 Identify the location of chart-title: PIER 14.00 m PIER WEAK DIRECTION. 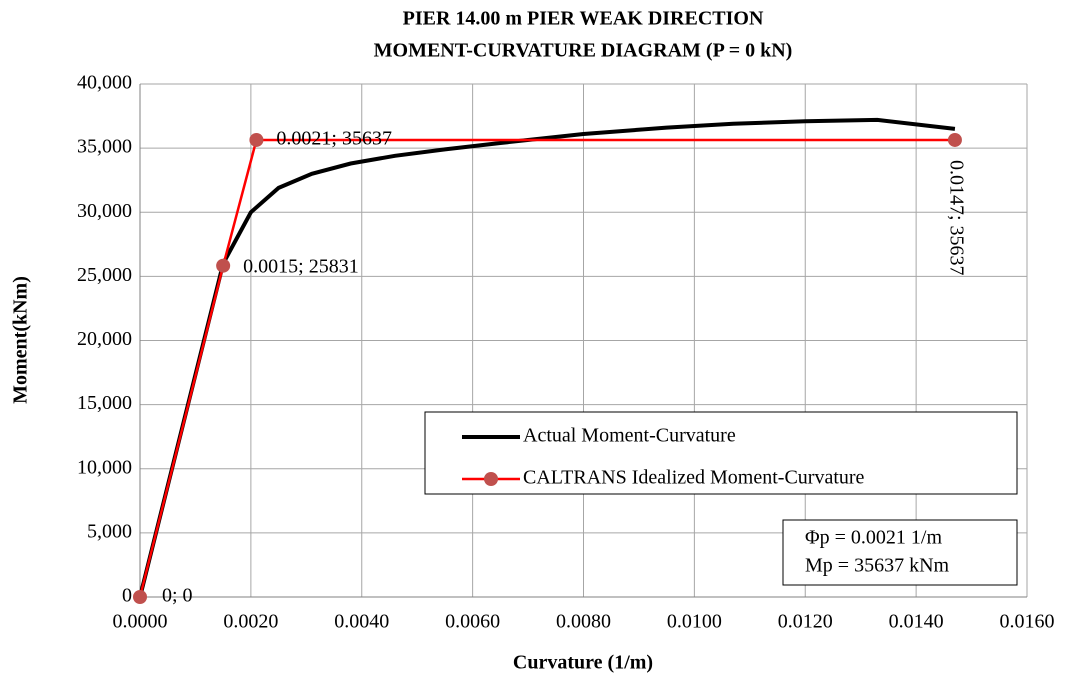
(583, 19).